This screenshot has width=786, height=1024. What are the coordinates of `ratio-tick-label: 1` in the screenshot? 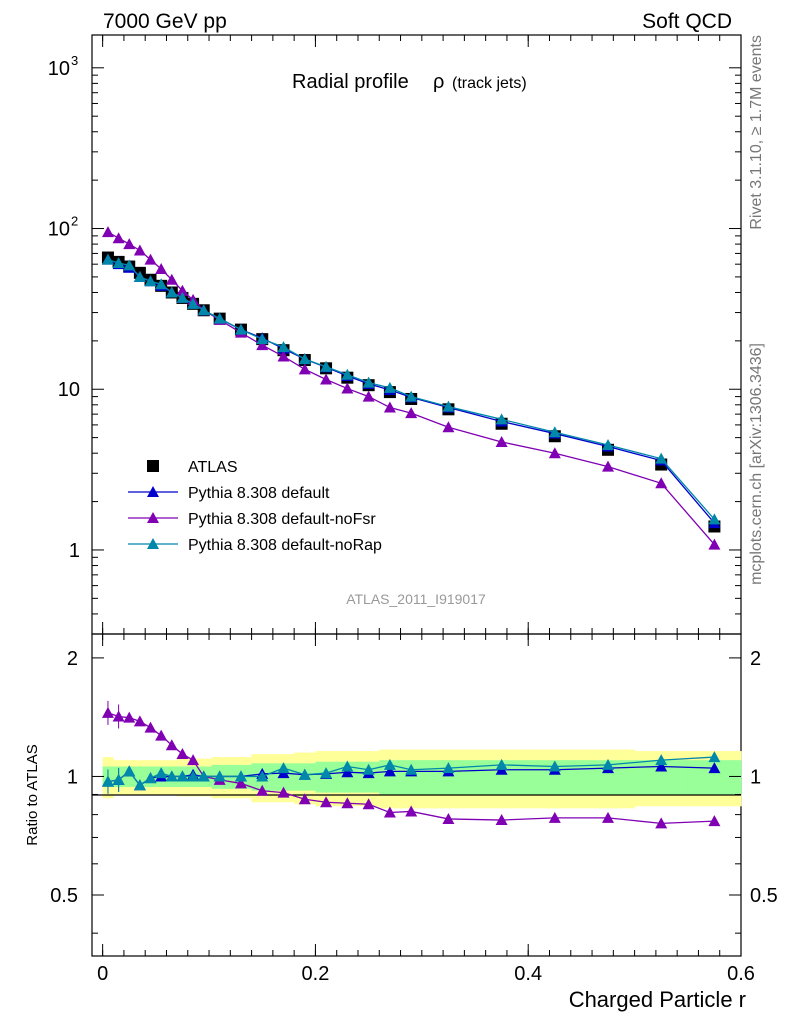 It's located at (72, 777).